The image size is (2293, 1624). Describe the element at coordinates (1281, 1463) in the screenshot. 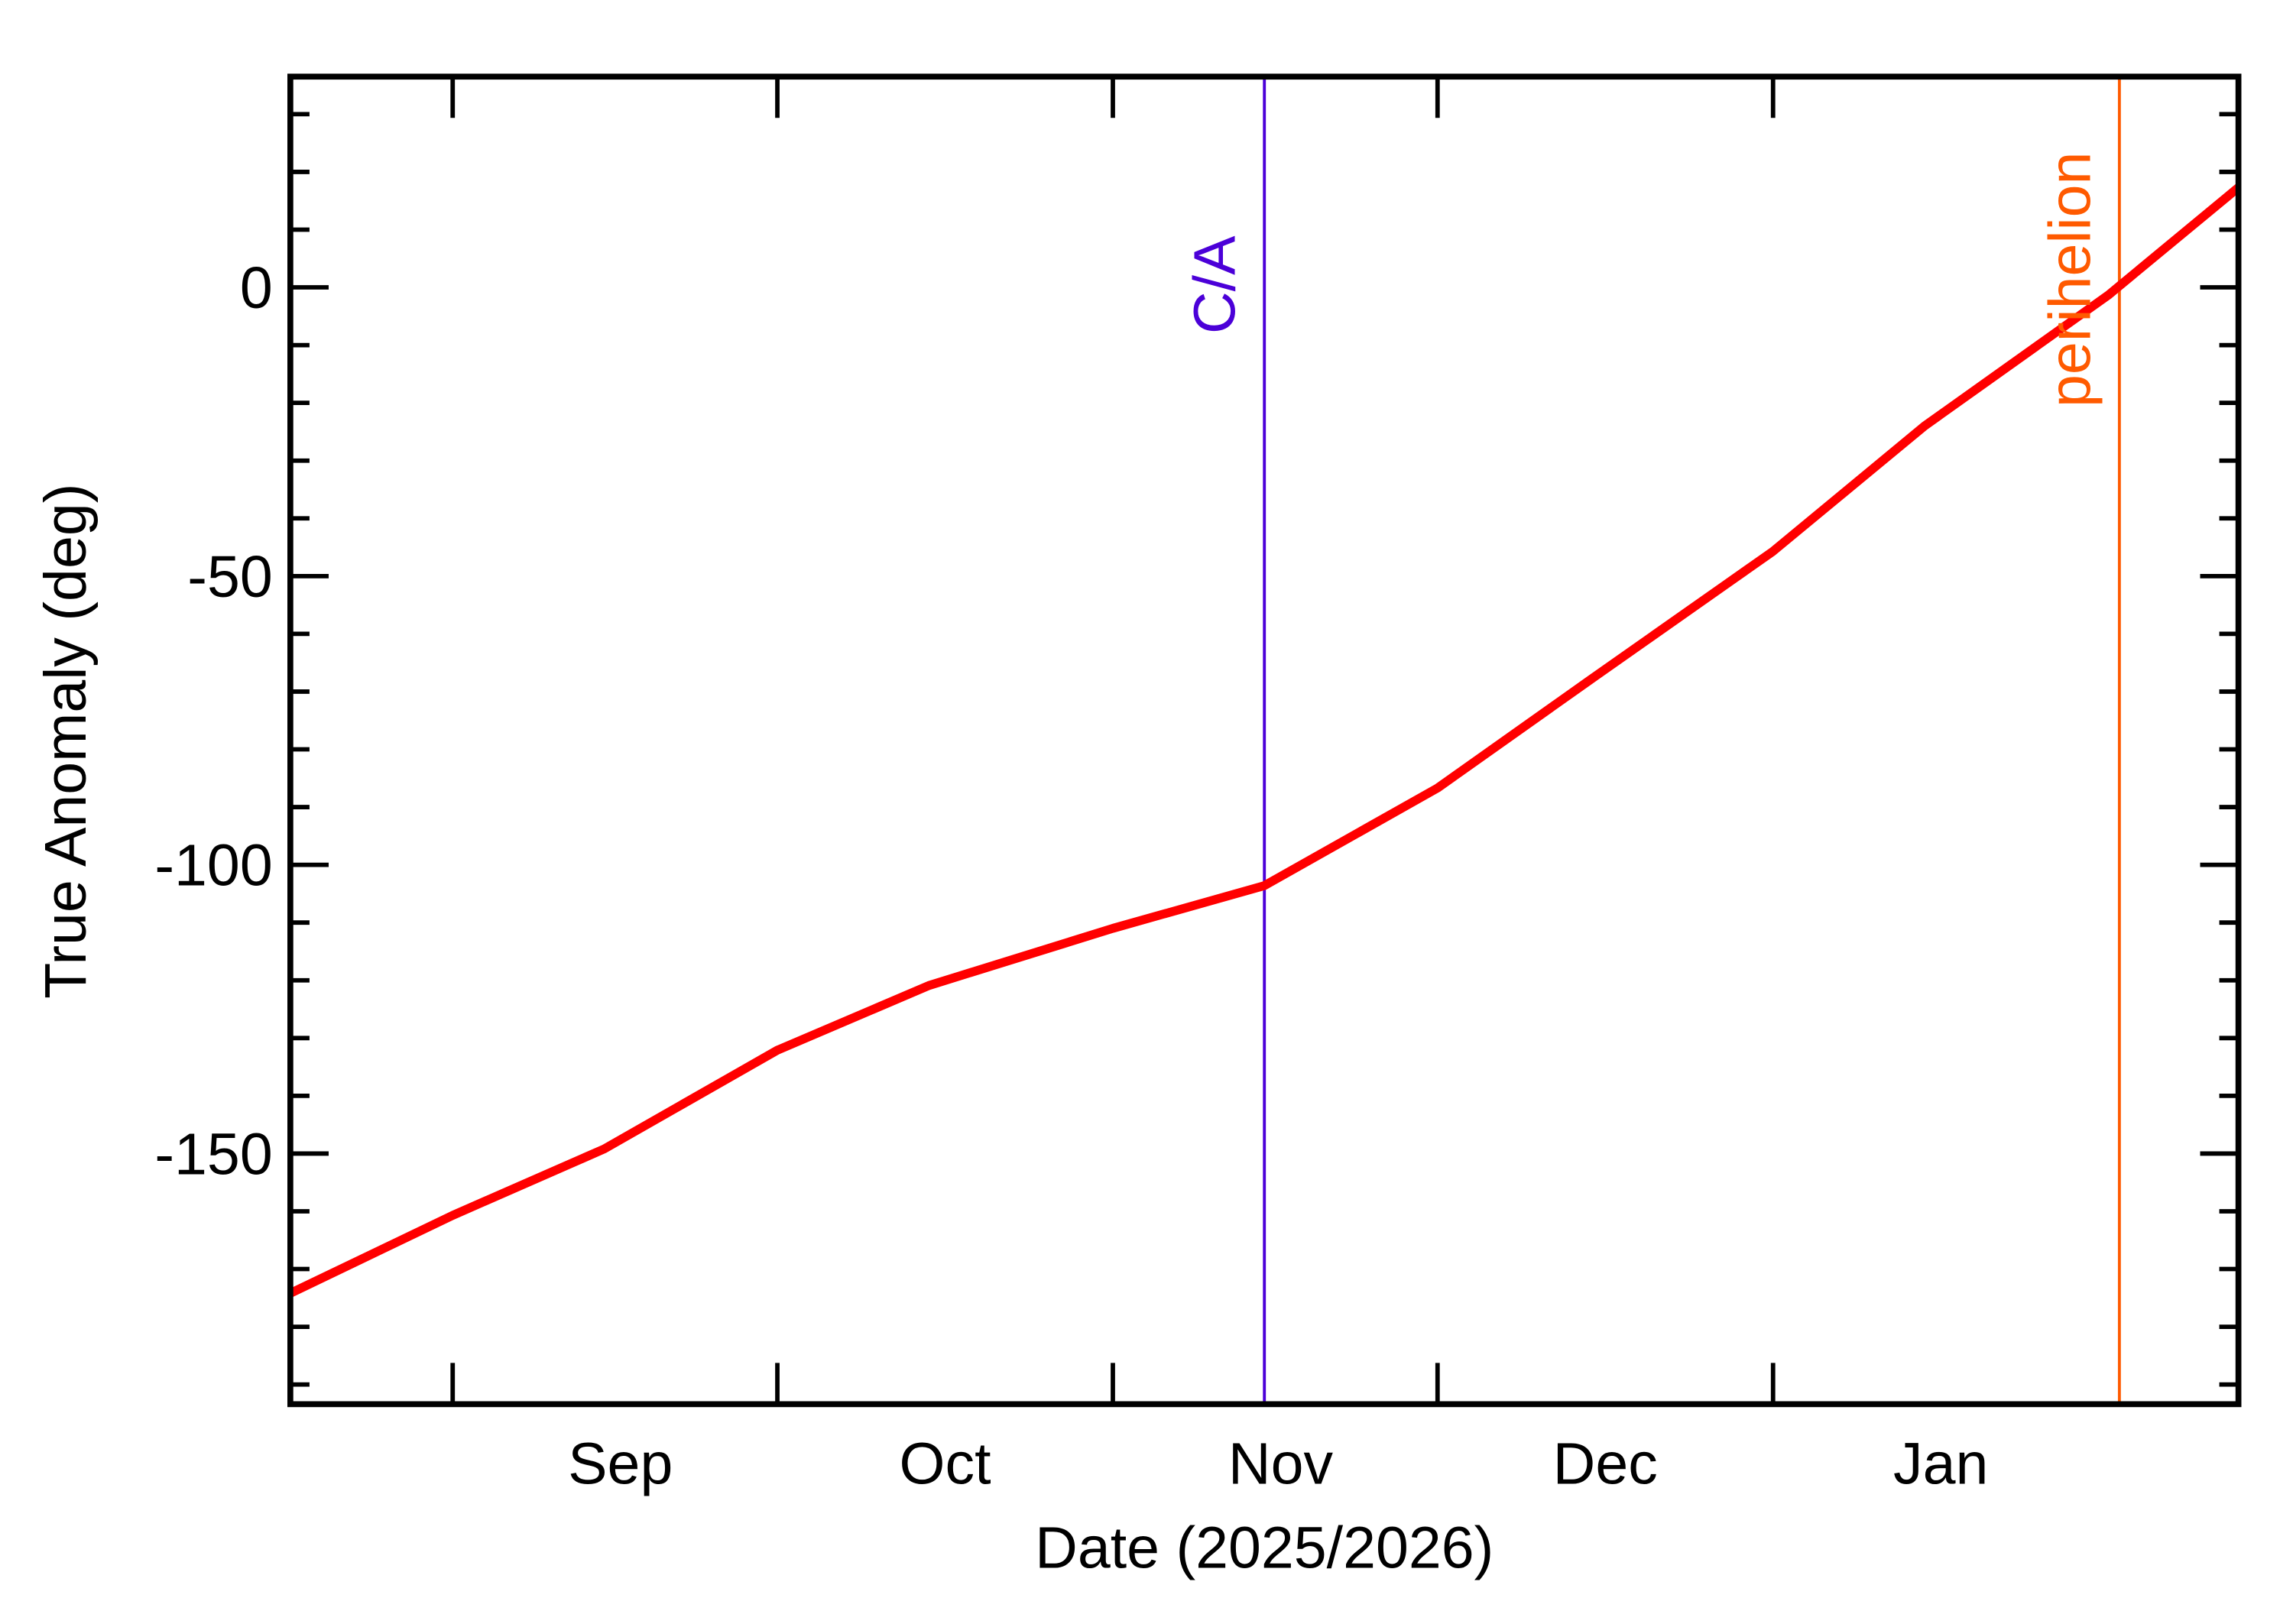

I see `x-tick-label: Nov` at that location.